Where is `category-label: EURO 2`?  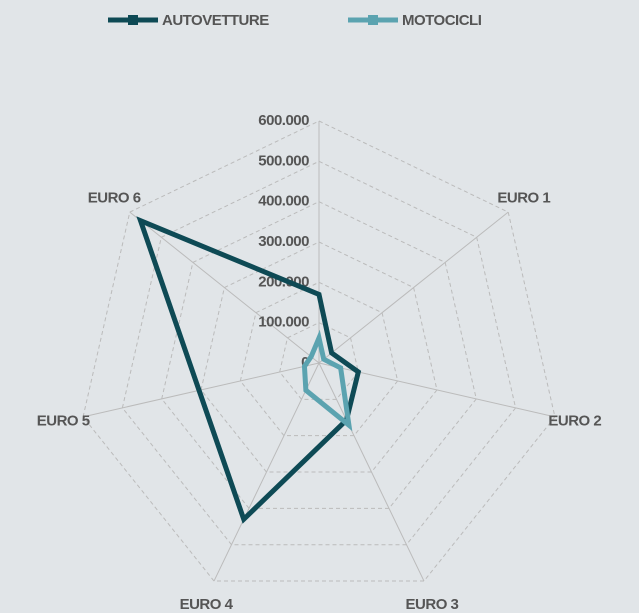 category-label: EURO 2 is located at coordinates (574, 421).